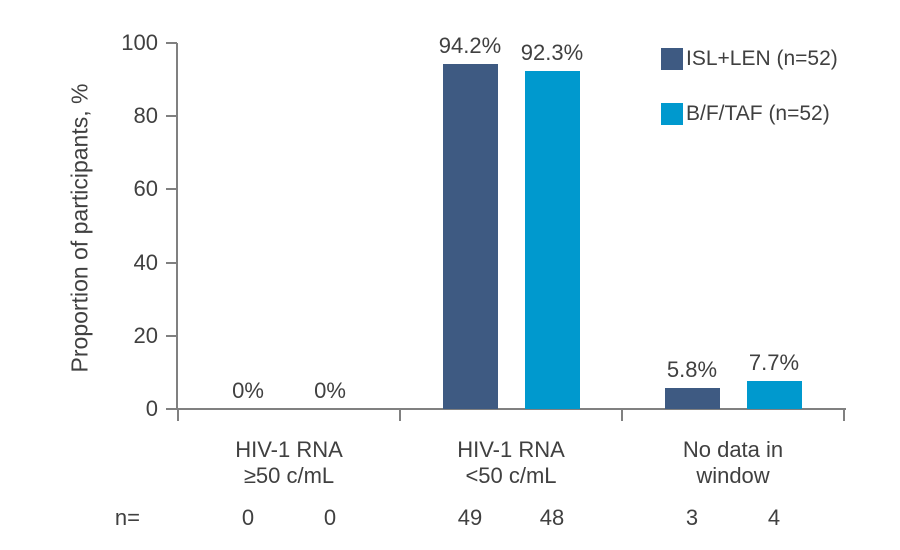 This screenshot has height=550, width=900. Describe the element at coordinates (733, 462) in the screenshot. I see `category-label: No data in window` at that location.